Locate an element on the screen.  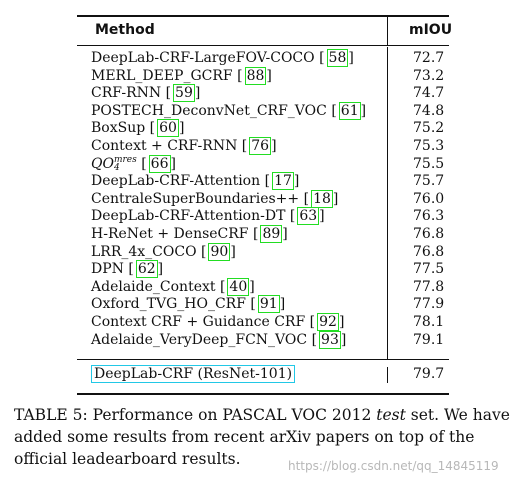
table-row: DeepLab-CRF-Attention-DT [63] 76.3 is located at coordinates (263, 216).